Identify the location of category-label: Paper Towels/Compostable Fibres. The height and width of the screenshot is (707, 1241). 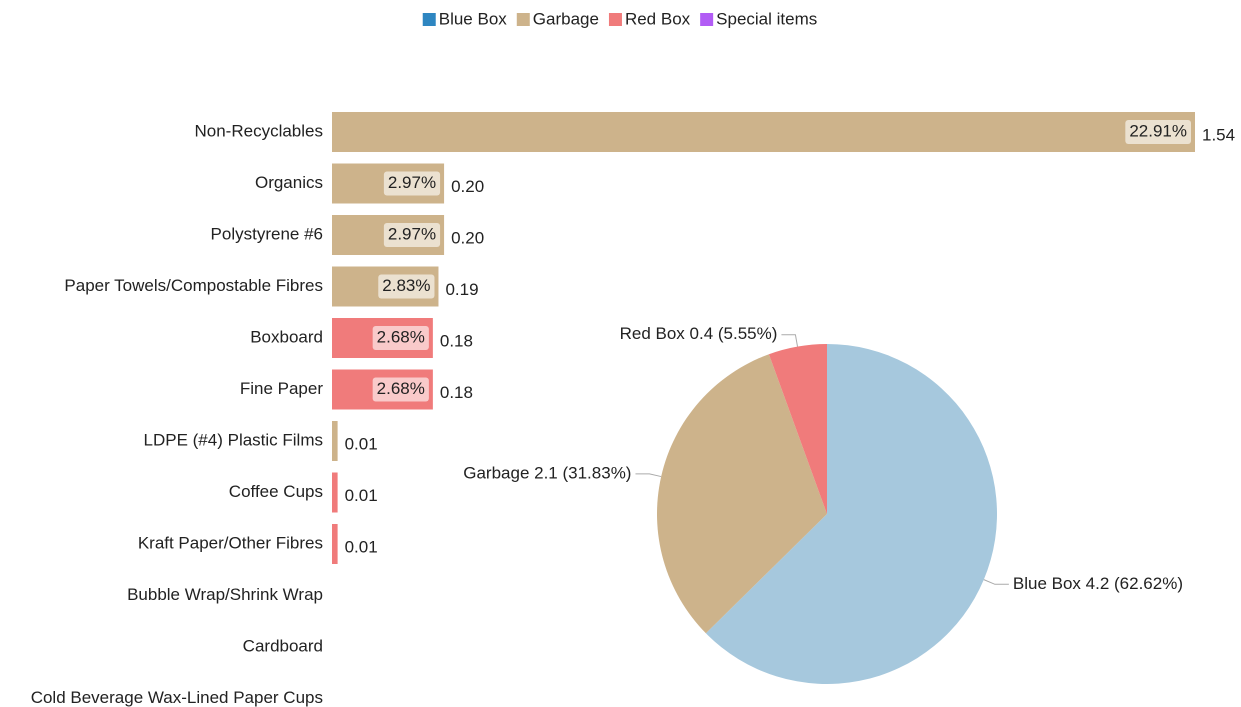
(193, 285).